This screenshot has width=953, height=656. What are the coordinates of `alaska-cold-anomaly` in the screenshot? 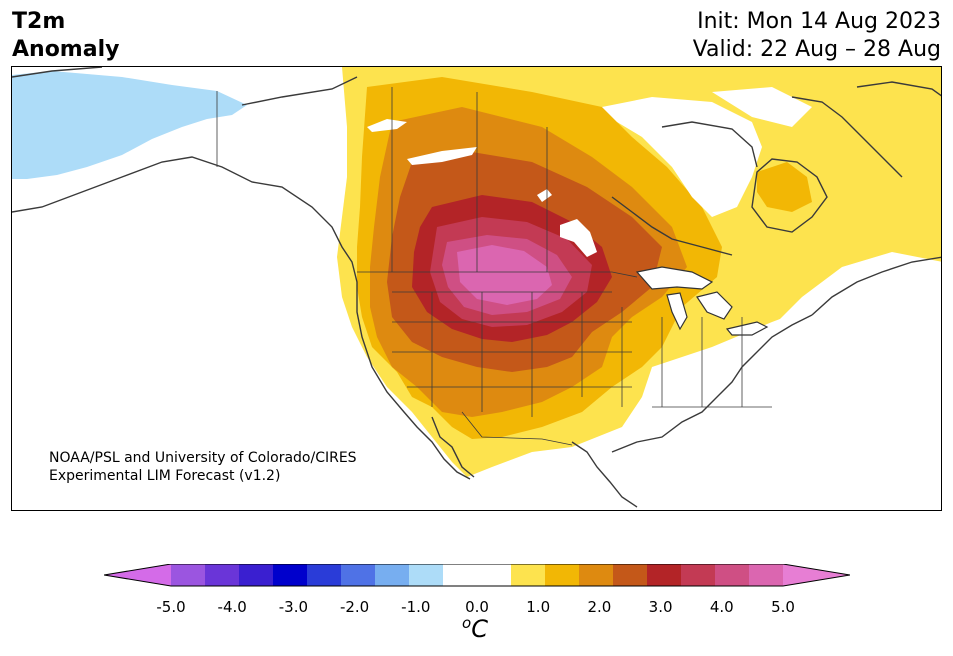 It's located at (129, 125).